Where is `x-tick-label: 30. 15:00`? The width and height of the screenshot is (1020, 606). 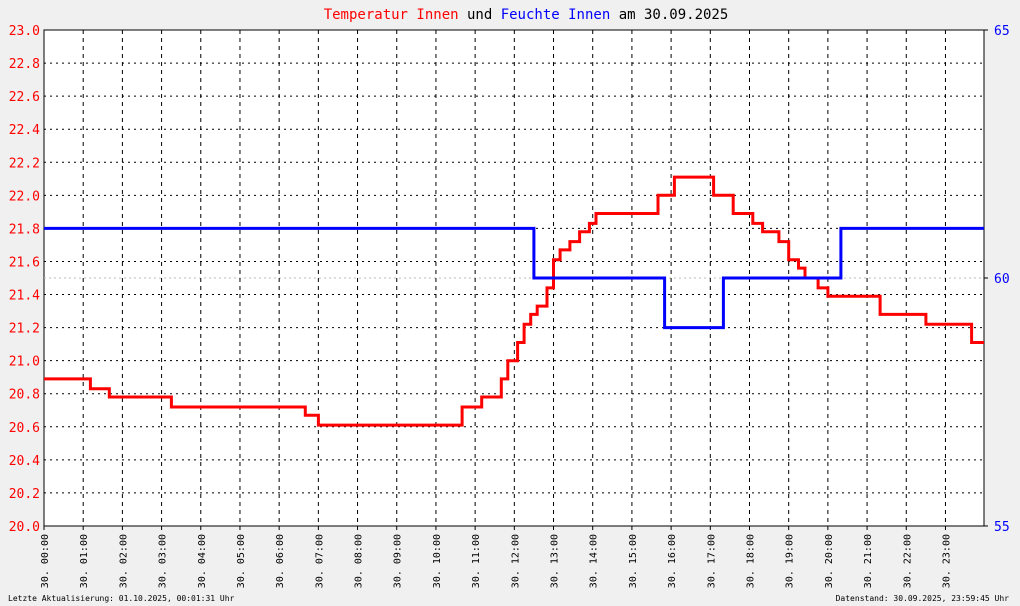
x-tick-label: 30. 15:00 is located at coordinates (633, 561).